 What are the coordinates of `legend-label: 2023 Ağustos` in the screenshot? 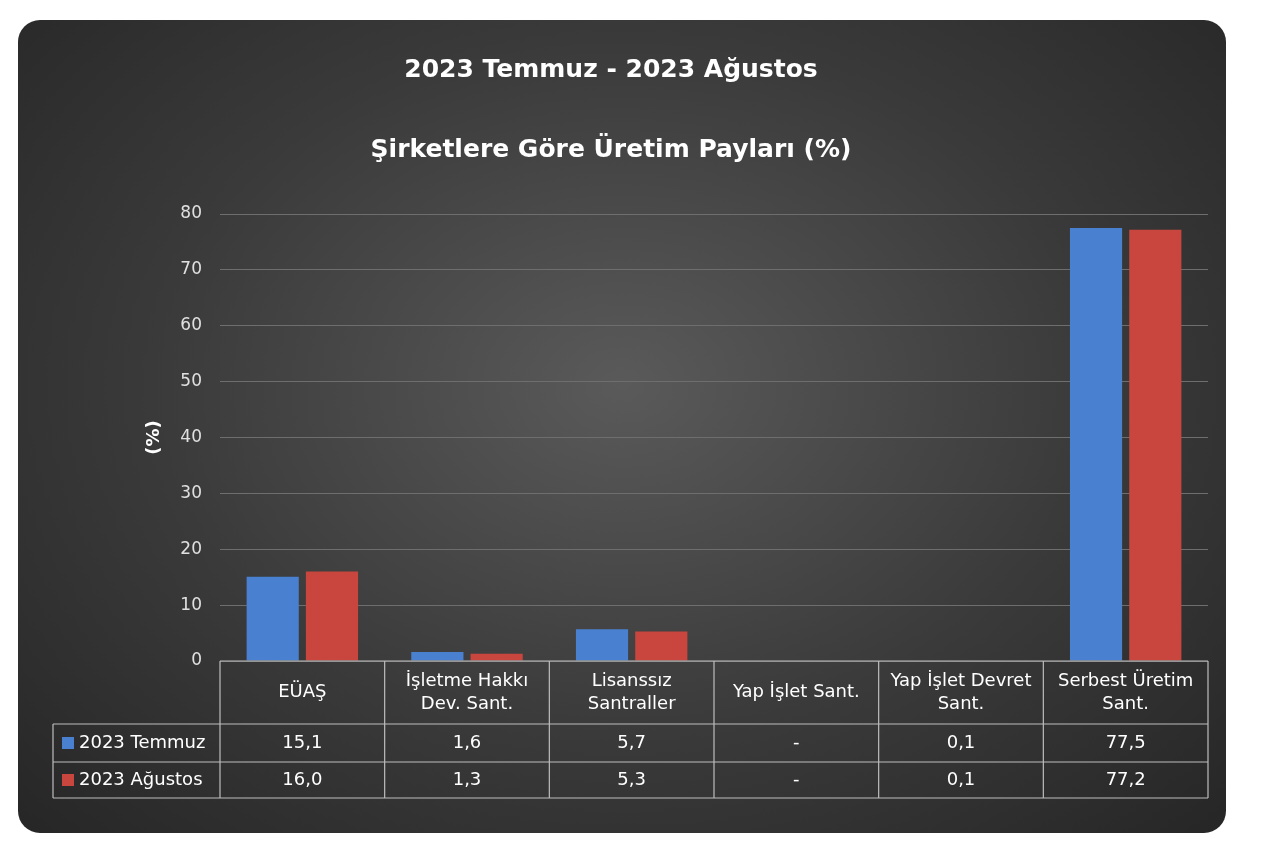 It's located at (141, 778).